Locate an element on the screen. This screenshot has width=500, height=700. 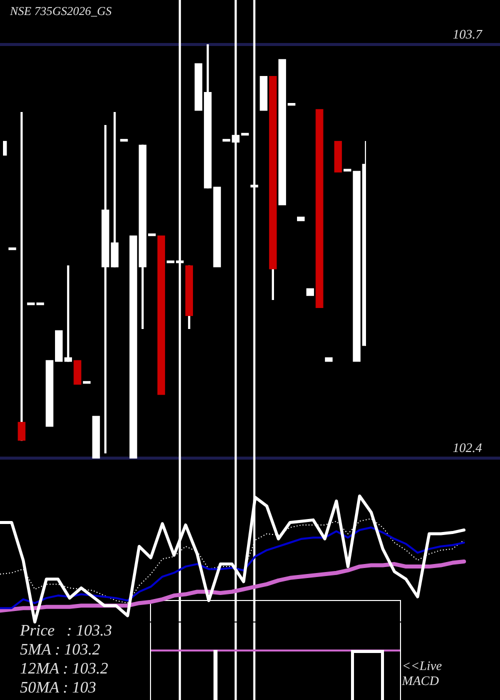
annotation: 12MA : 103.2 is located at coordinates (64, 669).